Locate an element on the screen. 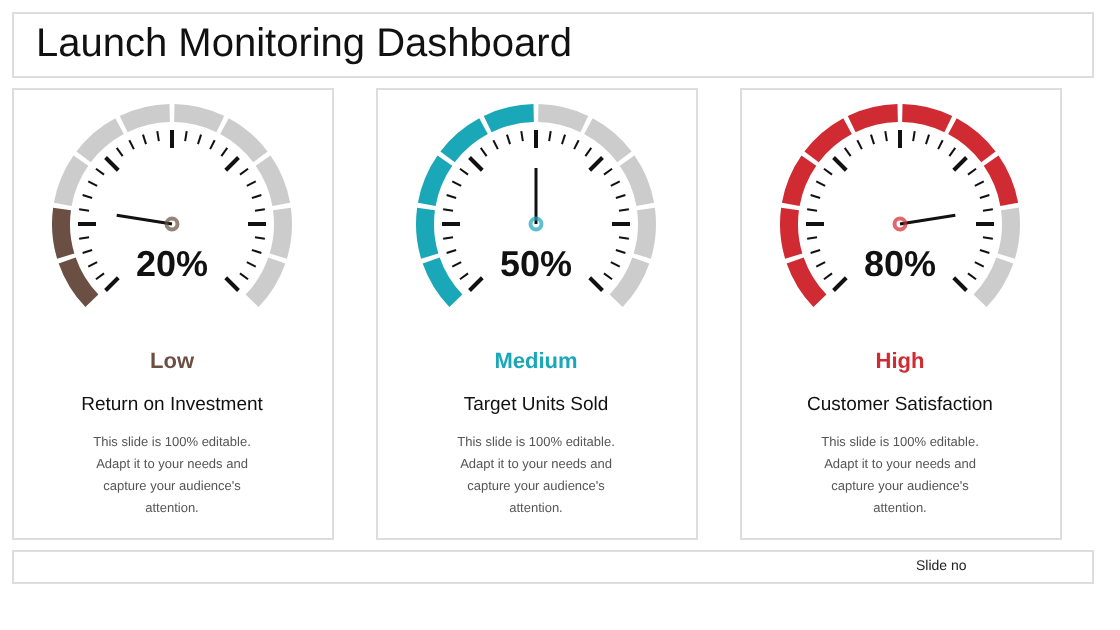 The image size is (1120, 630). category-label: Medium is located at coordinates (536, 362).